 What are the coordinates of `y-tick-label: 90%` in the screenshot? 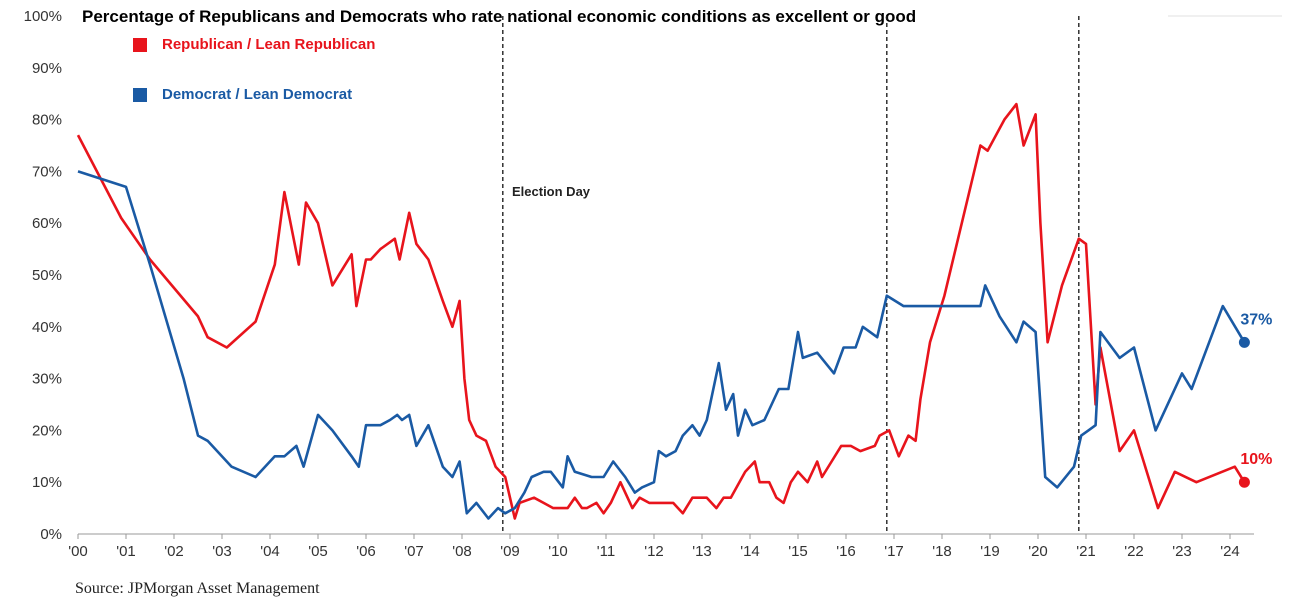 It's located at (47, 68).